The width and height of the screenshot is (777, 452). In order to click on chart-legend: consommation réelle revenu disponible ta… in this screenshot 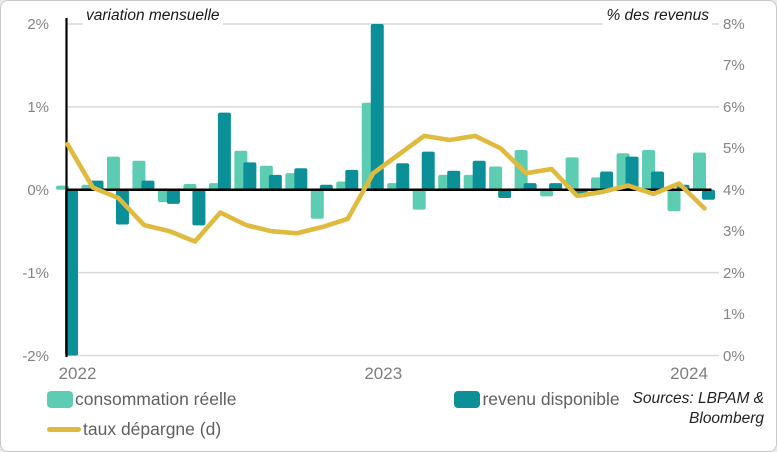, I will do `click(333, 419)`.